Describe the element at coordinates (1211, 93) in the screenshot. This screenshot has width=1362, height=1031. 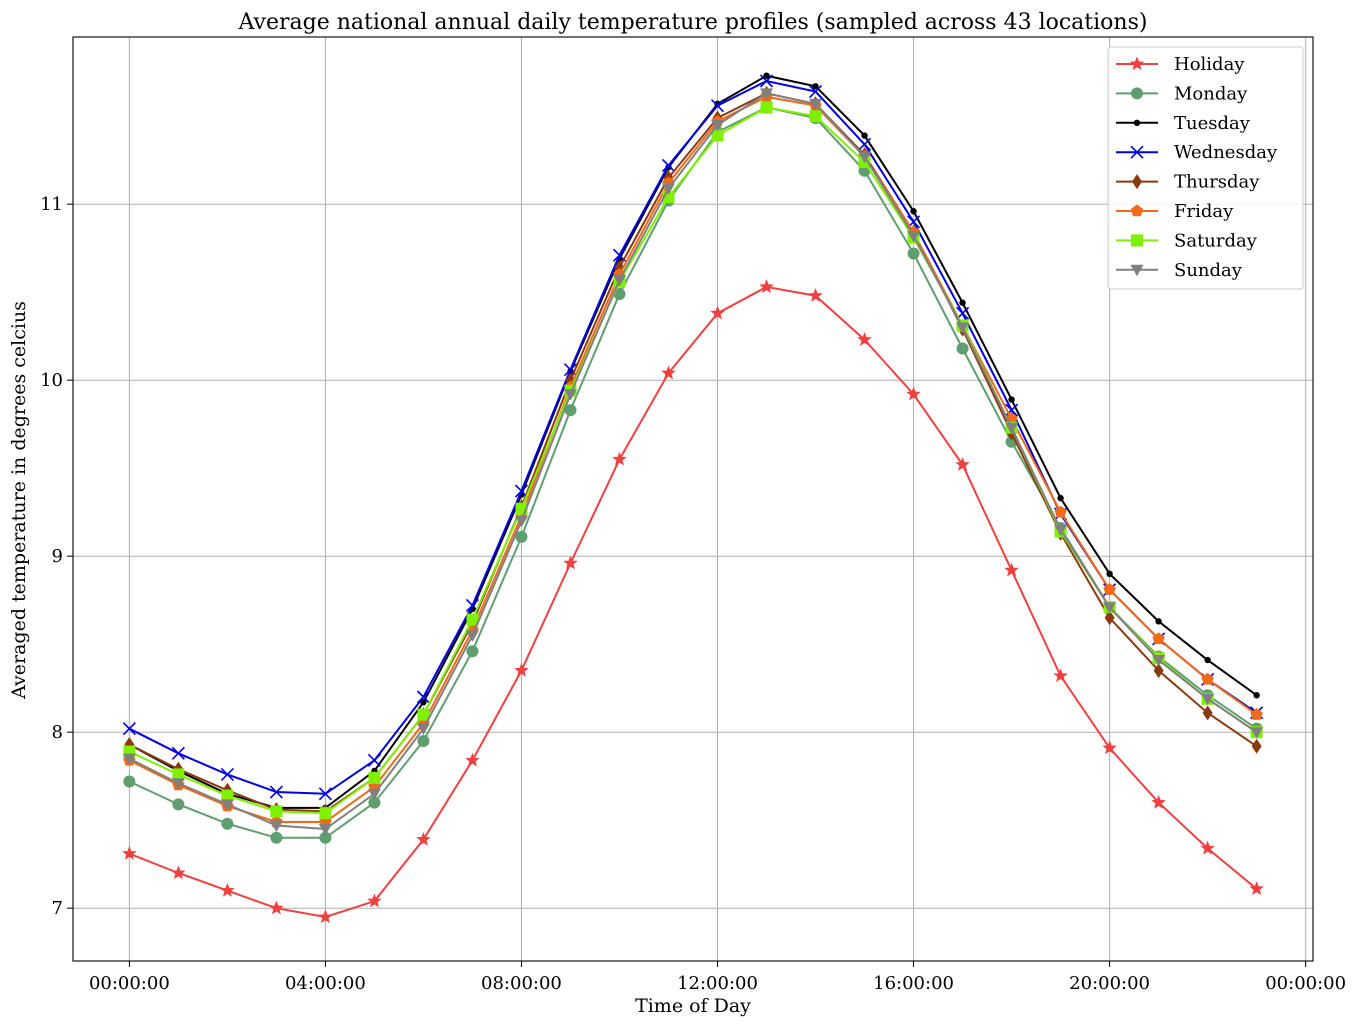
I see `legend-label-monday: Monday` at that location.